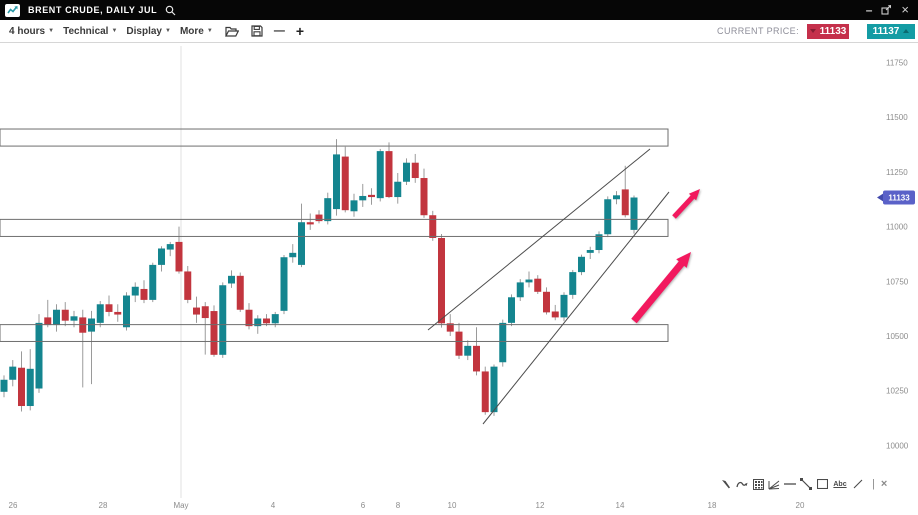  I want to click on svg-text: 10750, so click(897, 281).